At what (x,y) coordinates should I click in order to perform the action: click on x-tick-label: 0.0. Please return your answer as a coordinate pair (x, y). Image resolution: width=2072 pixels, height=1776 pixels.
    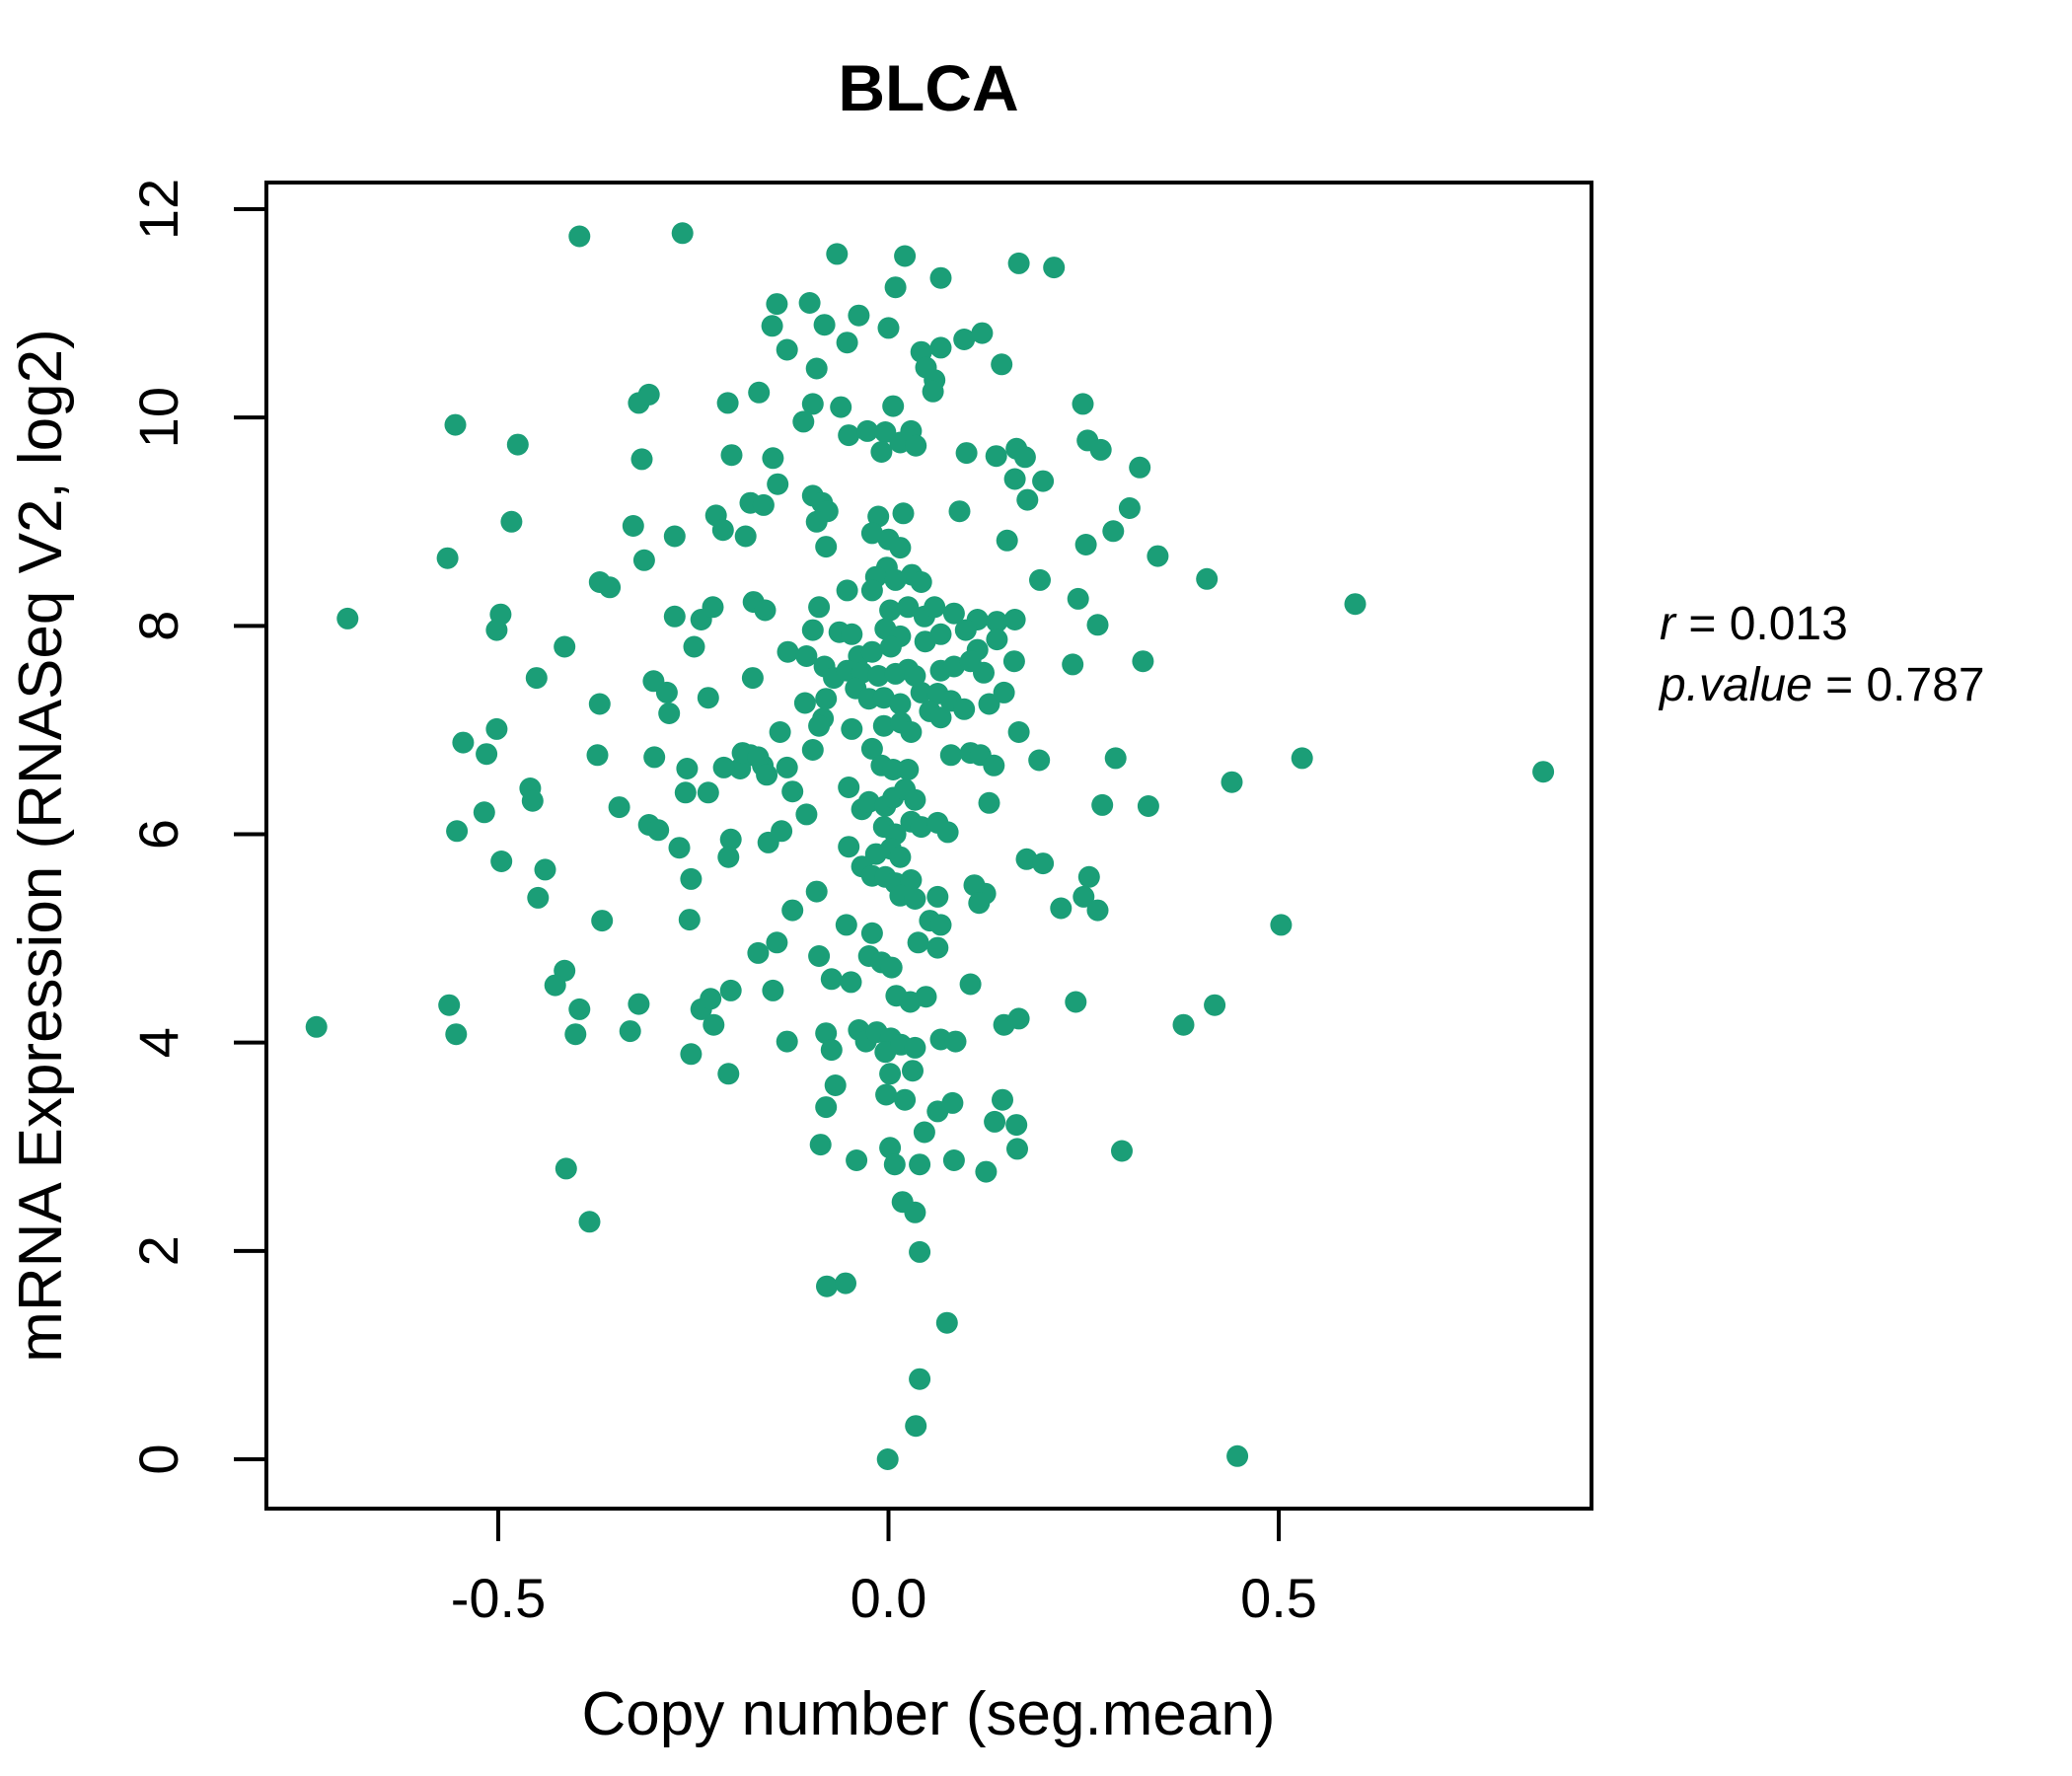
    Looking at the image, I should click on (889, 1598).